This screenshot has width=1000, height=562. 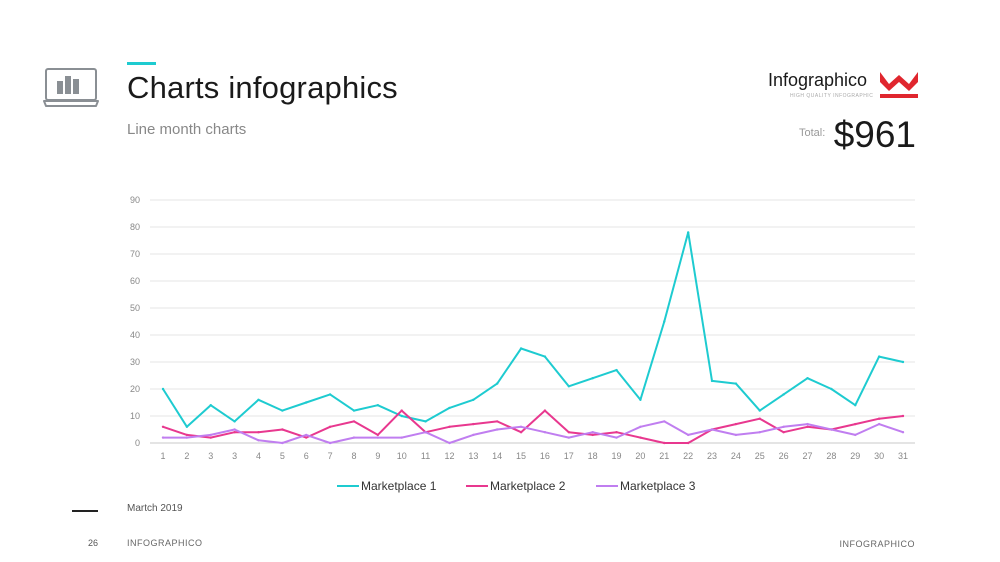 I want to click on y-tick-label: 30, so click(x=135, y=362).